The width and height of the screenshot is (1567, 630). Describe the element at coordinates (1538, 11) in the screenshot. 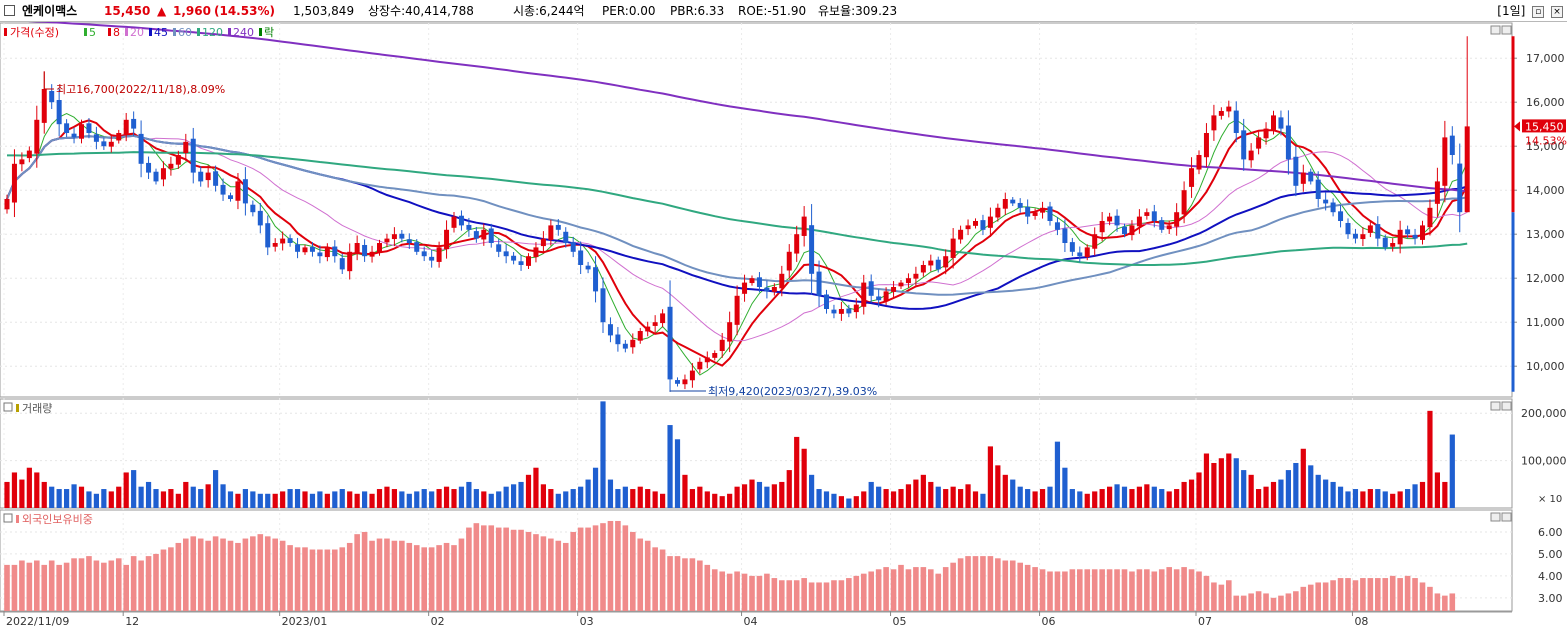

I see `maximize-icon: ▫` at that location.